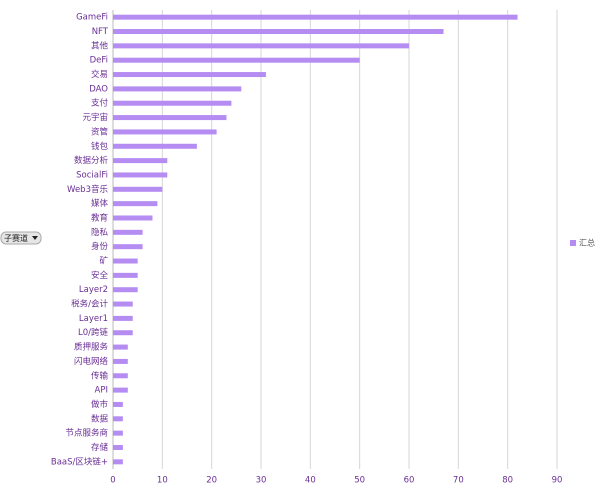  I want to click on y-tick-label: 闪电网络, so click(91, 361).